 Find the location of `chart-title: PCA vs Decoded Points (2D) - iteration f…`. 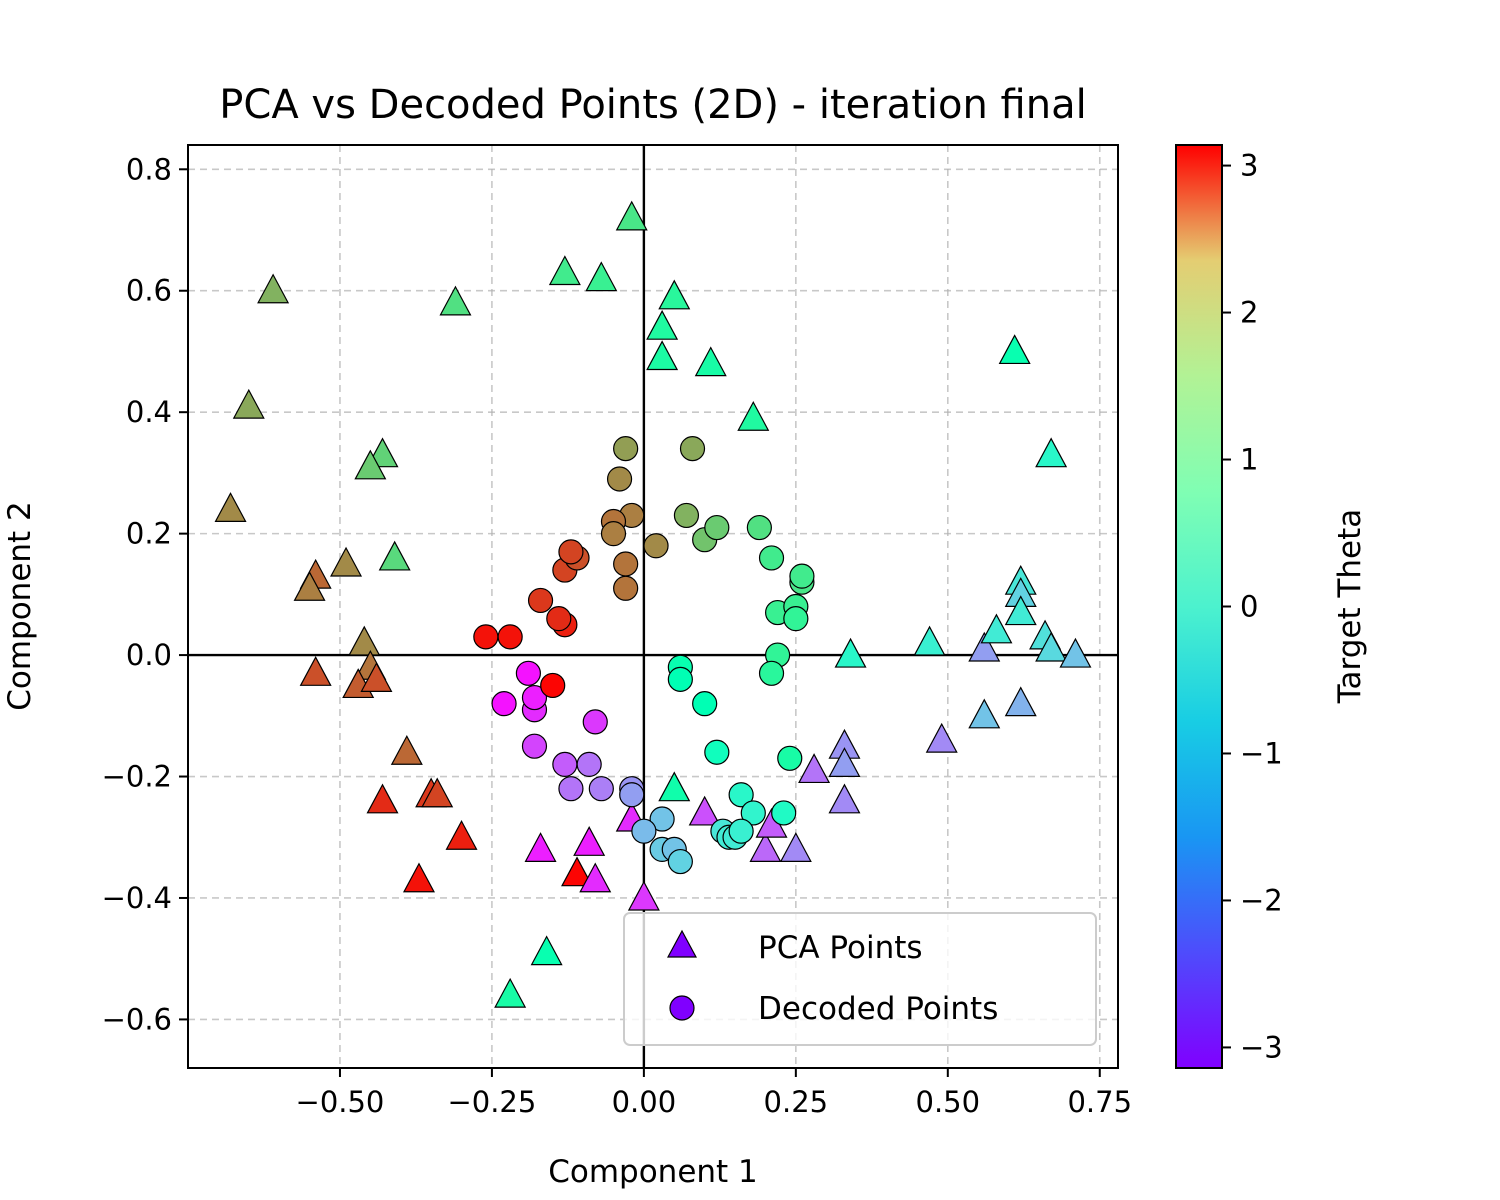

chart-title: PCA vs Decoded Points (2D) - iteration f… is located at coordinates (652, 105).